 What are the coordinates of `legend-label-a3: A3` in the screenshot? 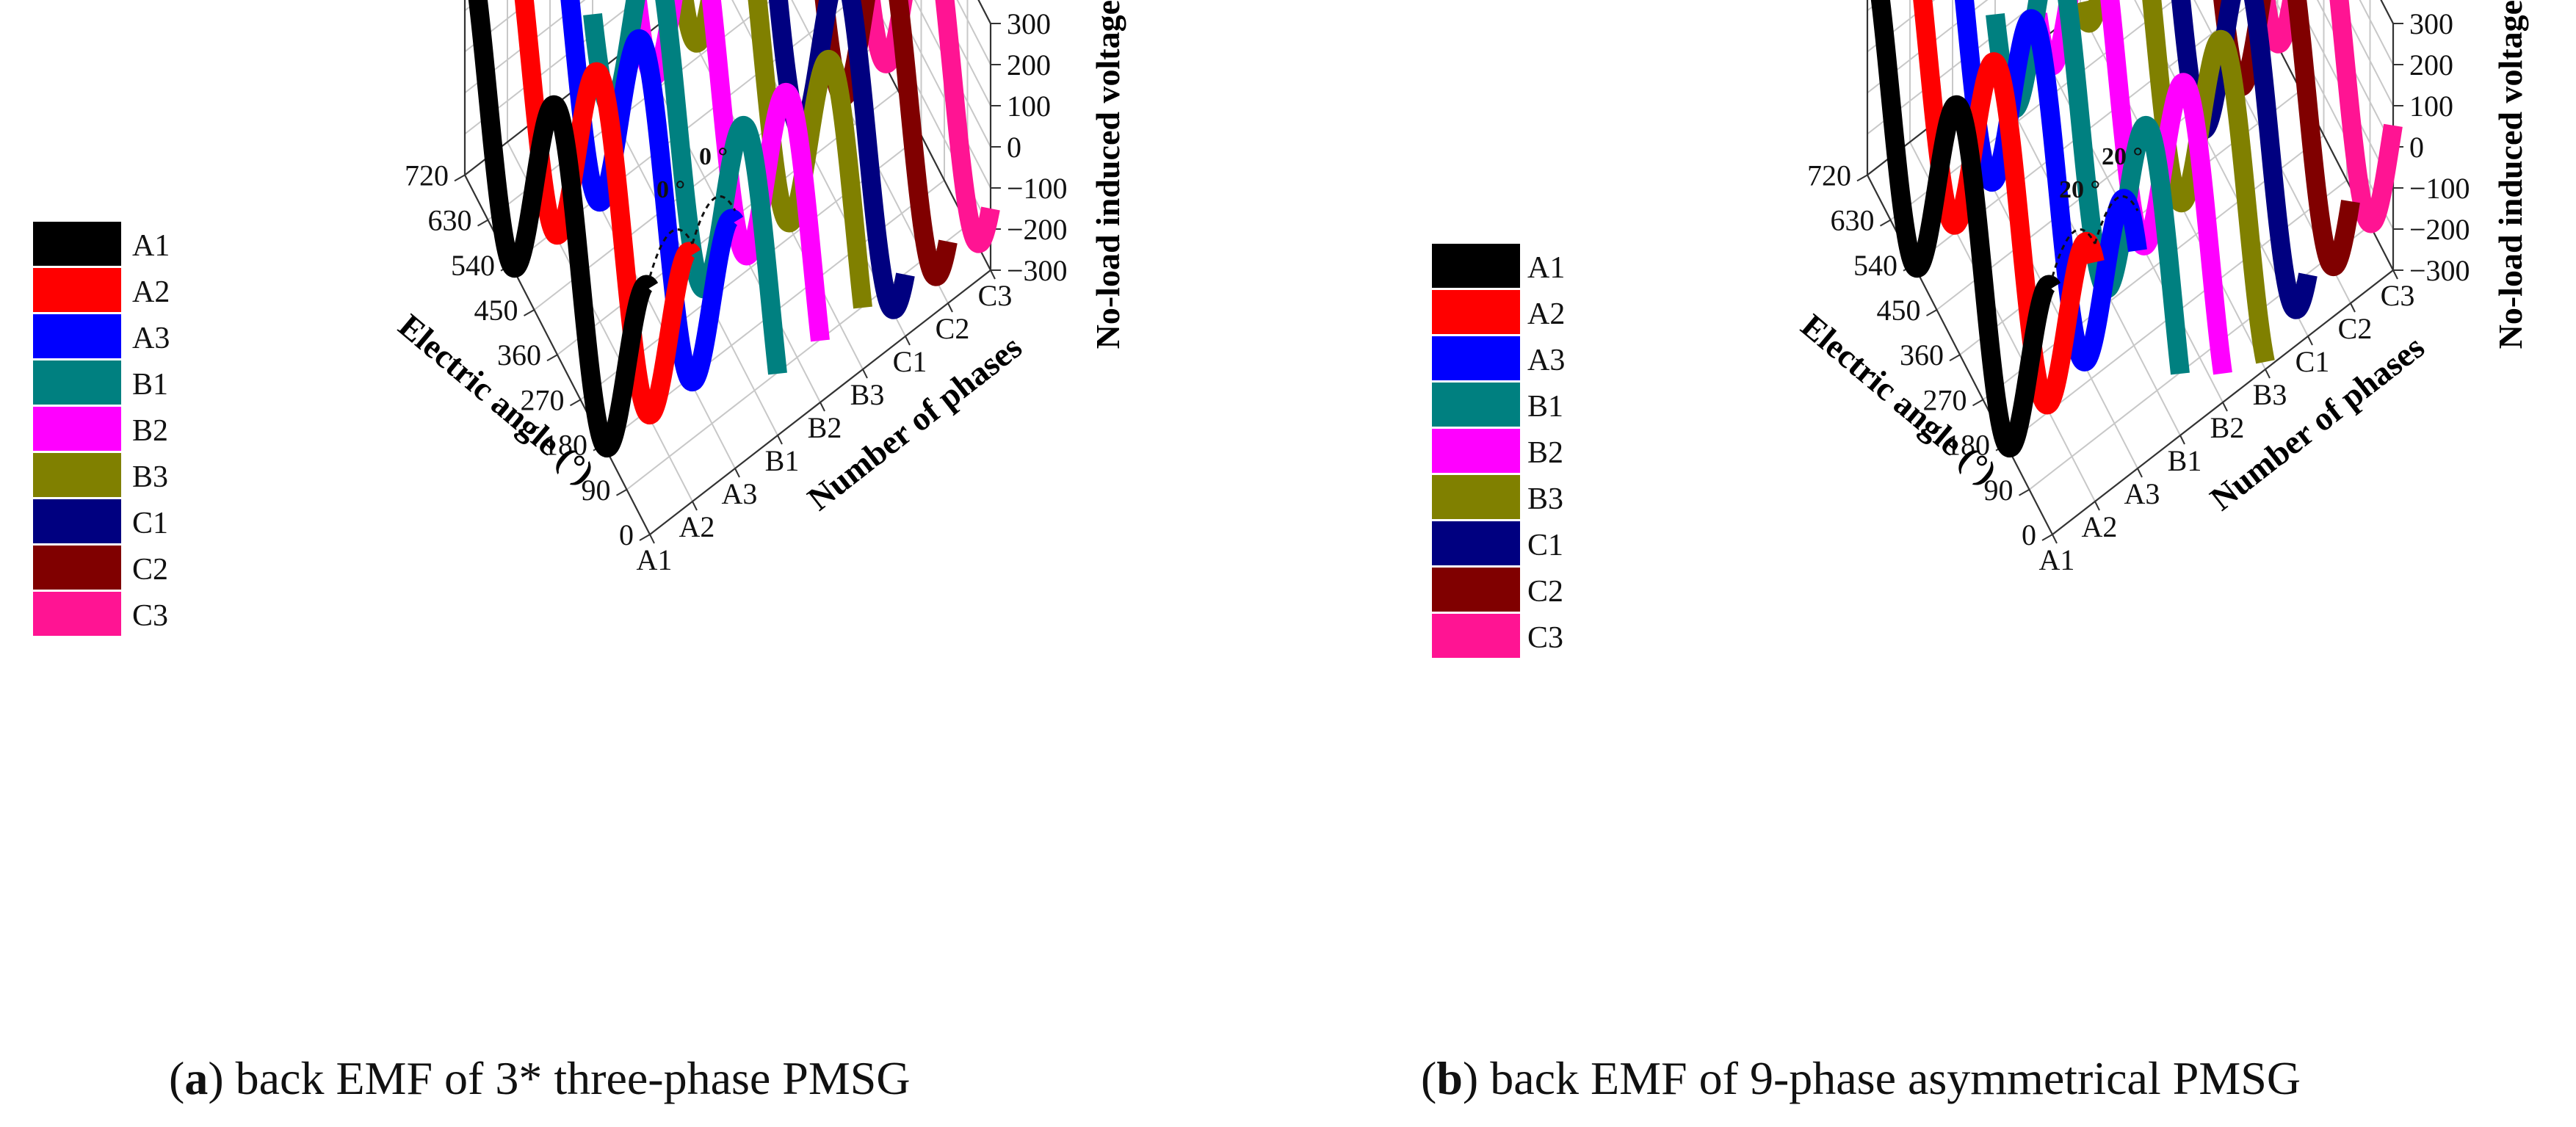 It's located at (1546, 360).